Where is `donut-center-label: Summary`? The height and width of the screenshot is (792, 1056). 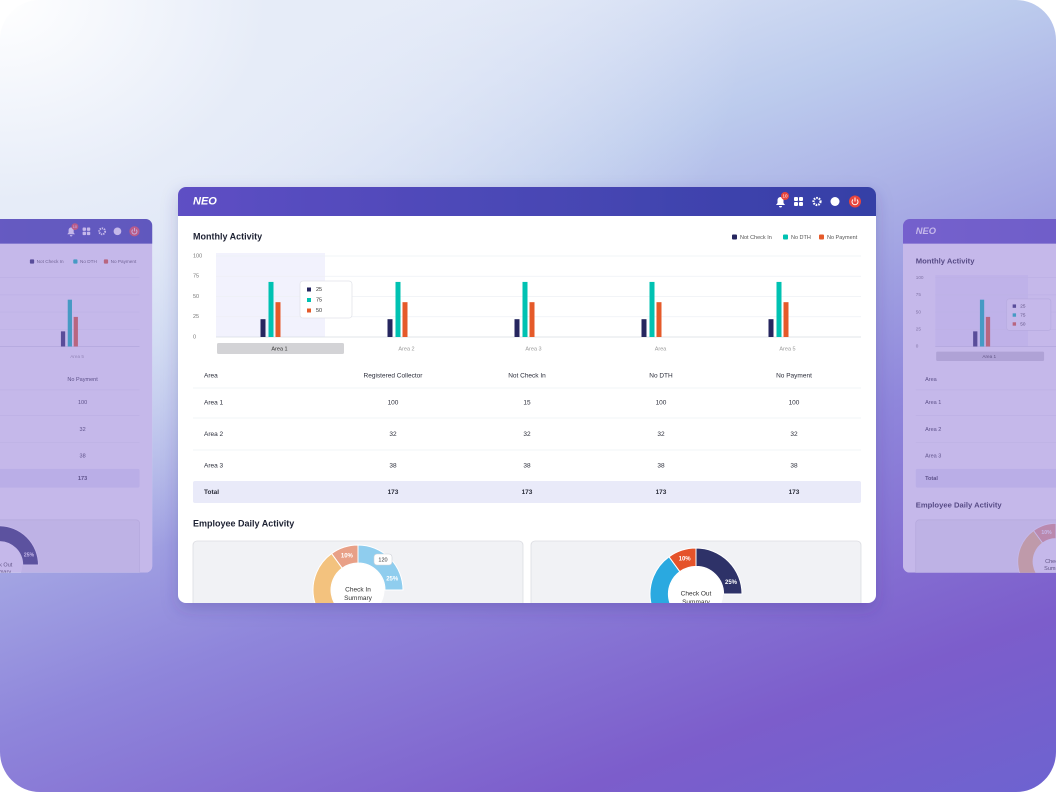 donut-center-label: Summary is located at coordinates (696, 602).